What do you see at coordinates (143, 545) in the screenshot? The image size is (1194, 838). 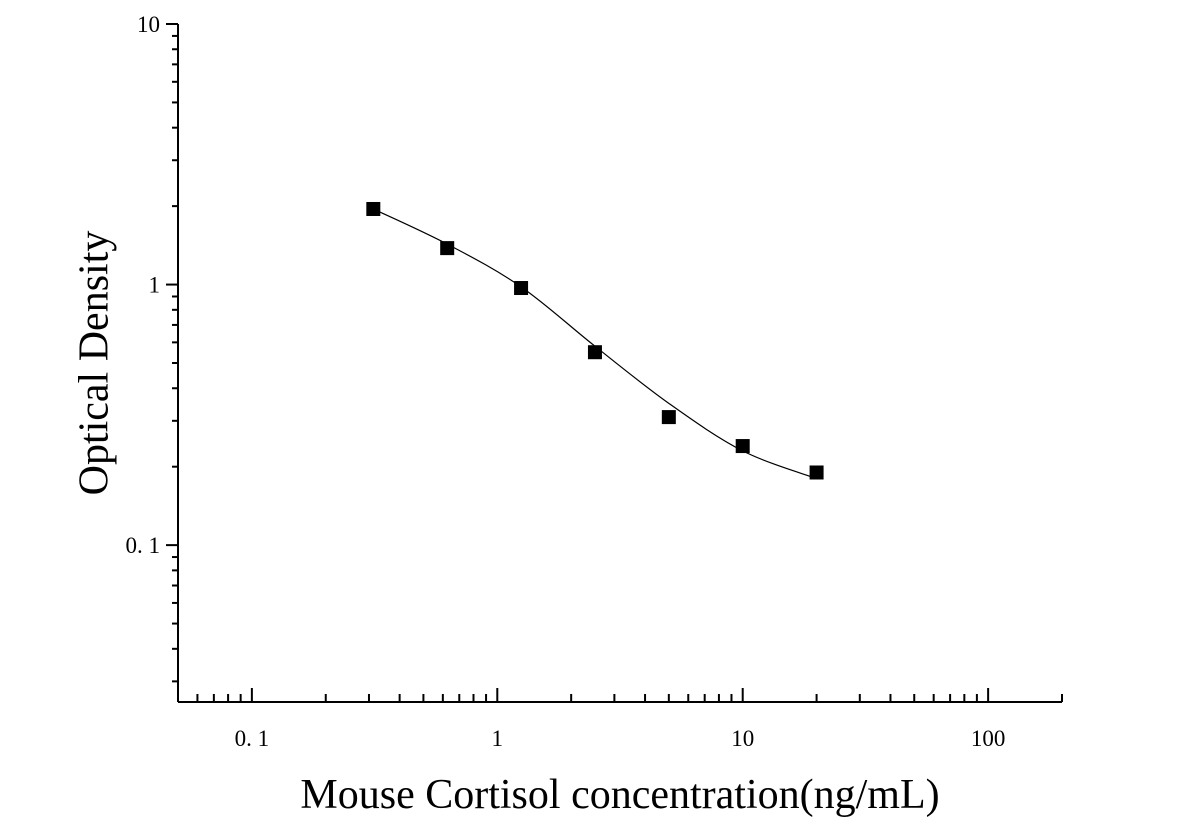 I see `y-tick-label: 0. 1` at bounding box center [143, 545].